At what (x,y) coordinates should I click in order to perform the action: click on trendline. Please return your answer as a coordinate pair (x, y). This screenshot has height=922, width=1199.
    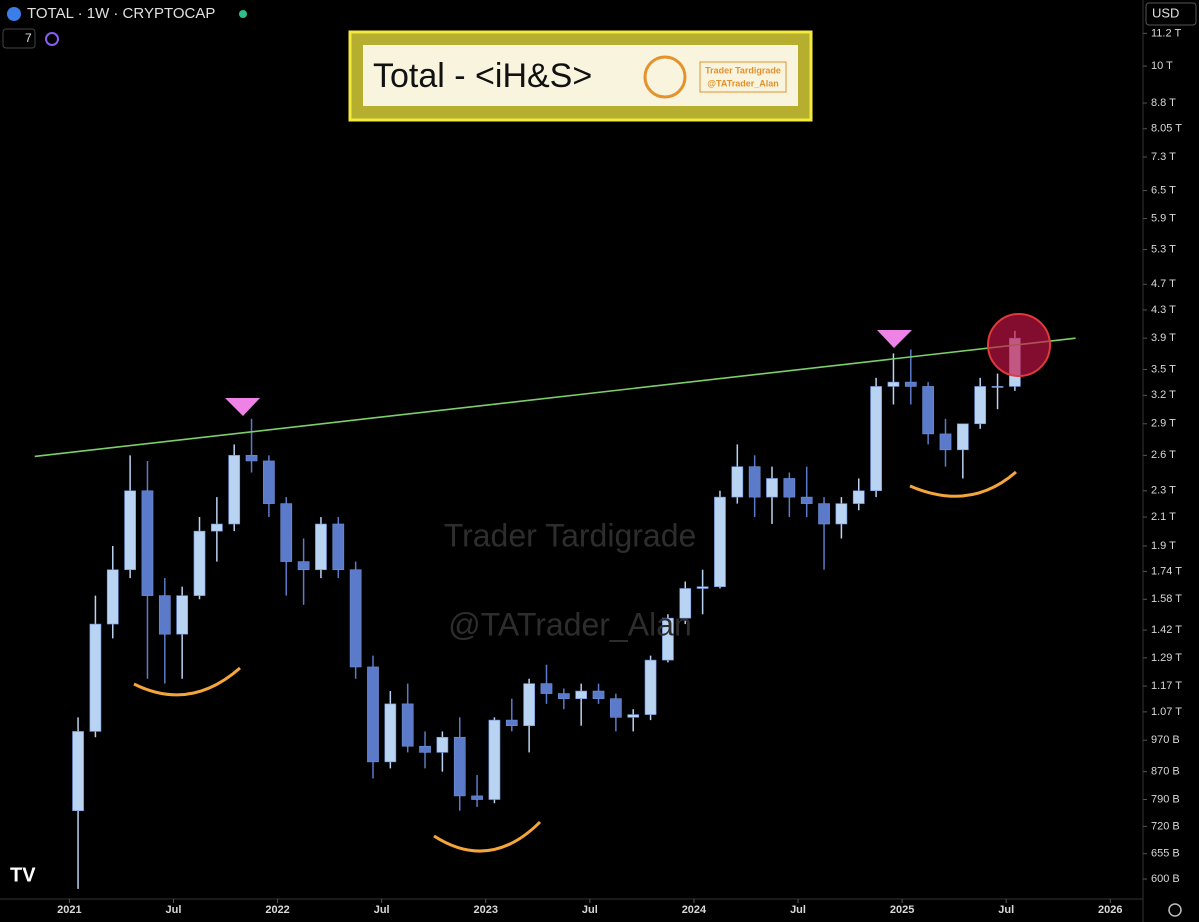
    Looking at the image, I should click on (555, 397).